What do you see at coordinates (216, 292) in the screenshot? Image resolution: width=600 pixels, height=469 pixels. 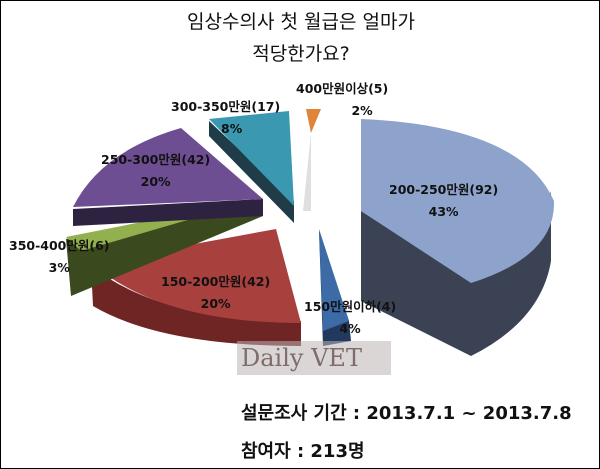 I see `slice-label: 150-200만원(42) 20%` at bounding box center [216, 292].